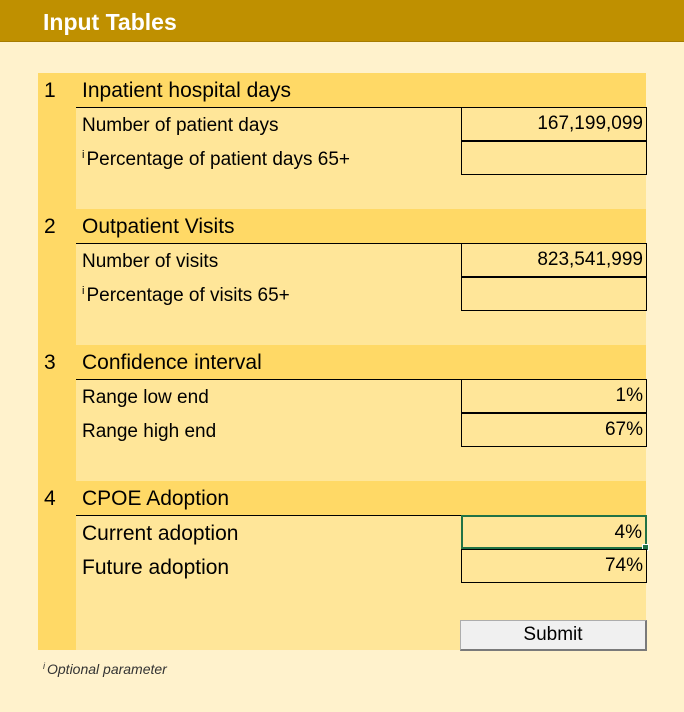 Image resolution: width=684 pixels, height=712 pixels. What do you see at coordinates (553, 635) in the screenshot?
I see `submit-button: Submit` at bounding box center [553, 635].